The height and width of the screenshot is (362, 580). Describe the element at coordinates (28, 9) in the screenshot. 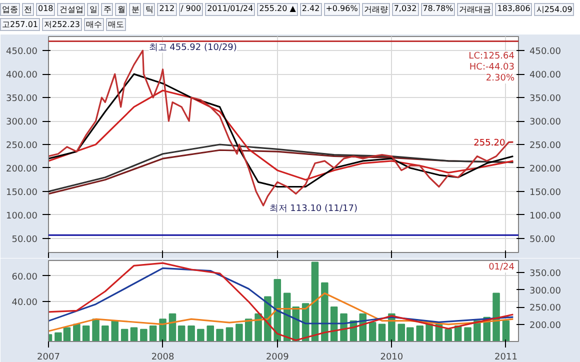

I see `text: 전` at that location.